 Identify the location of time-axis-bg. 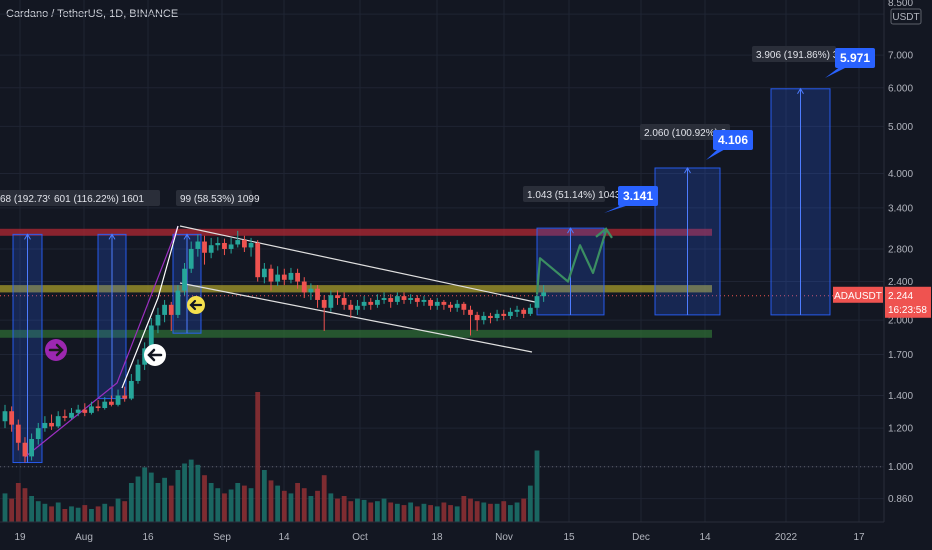
(466, 536).